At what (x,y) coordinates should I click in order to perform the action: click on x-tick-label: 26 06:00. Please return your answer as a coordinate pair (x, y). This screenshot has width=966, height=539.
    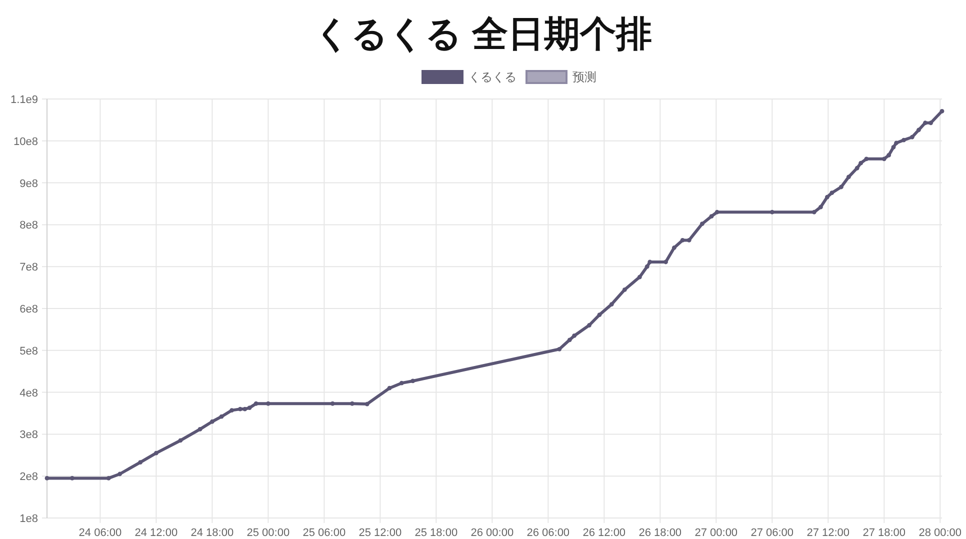
    Looking at the image, I should click on (548, 533).